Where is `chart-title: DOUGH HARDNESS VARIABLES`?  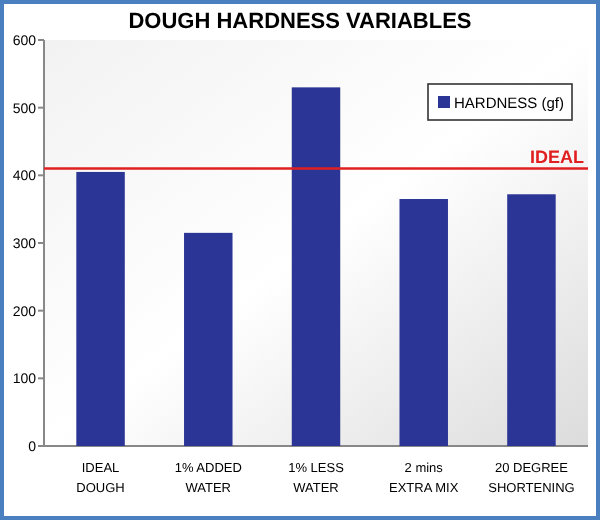
chart-title: DOUGH HARDNESS VARIABLES is located at coordinates (300, 22).